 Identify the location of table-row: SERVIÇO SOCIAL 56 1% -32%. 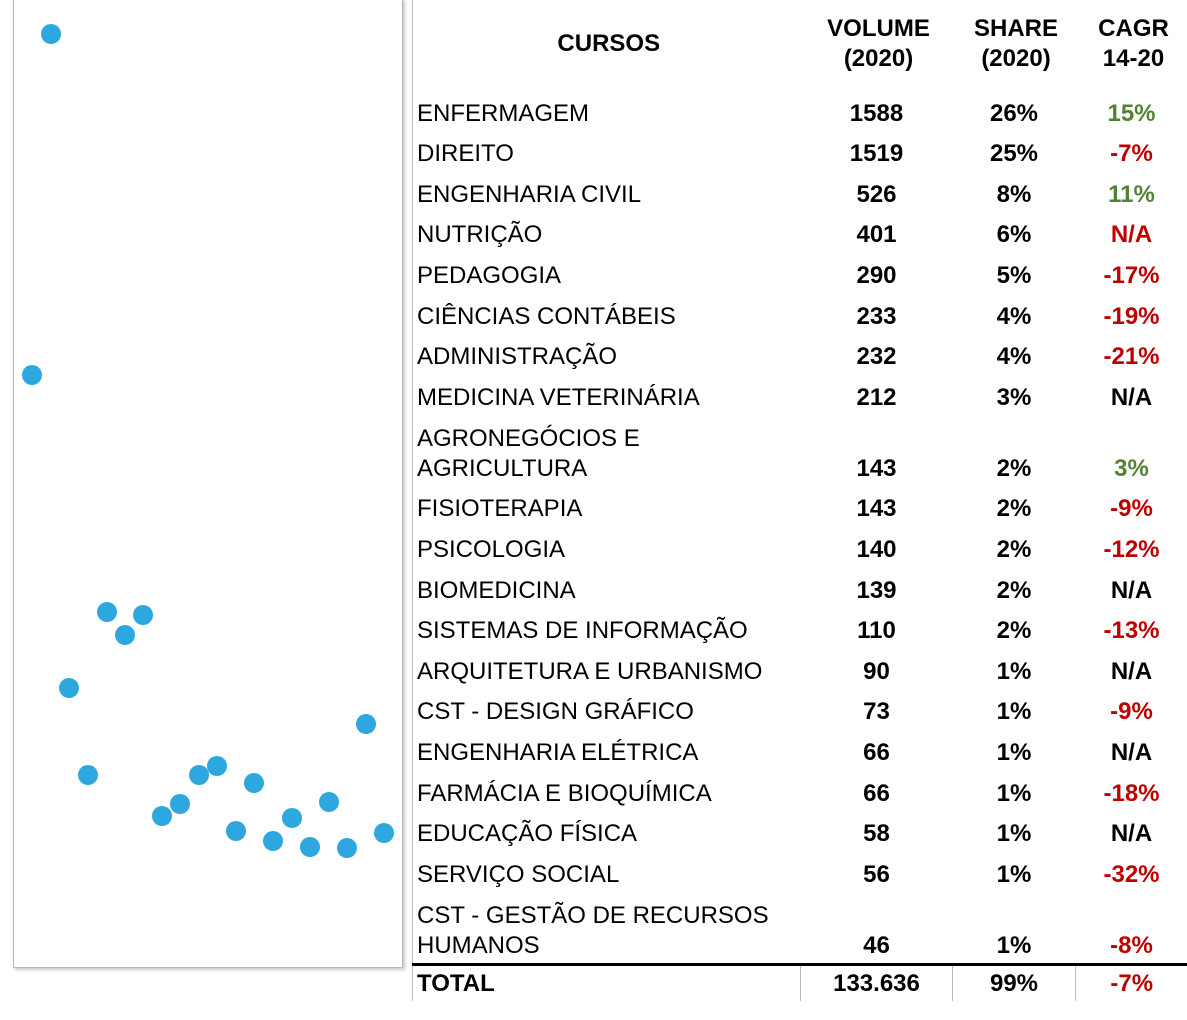
(799, 871).